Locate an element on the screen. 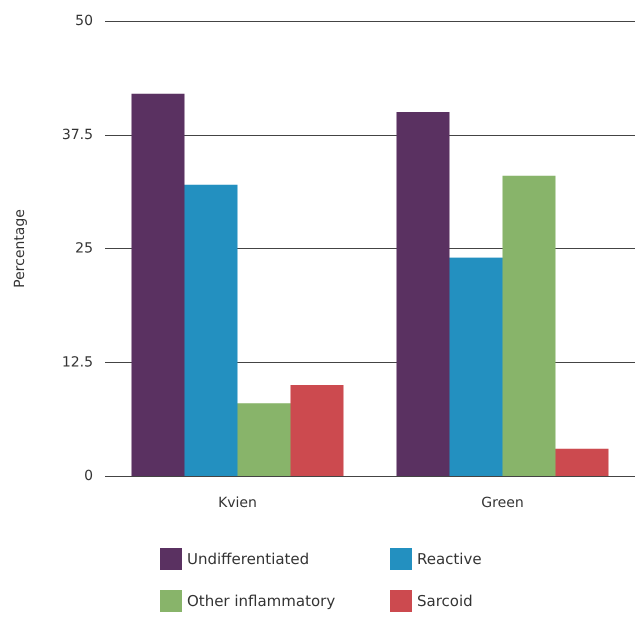 This screenshot has width=638, height=622. y-tick-label: 25 is located at coordinates (84, 248).